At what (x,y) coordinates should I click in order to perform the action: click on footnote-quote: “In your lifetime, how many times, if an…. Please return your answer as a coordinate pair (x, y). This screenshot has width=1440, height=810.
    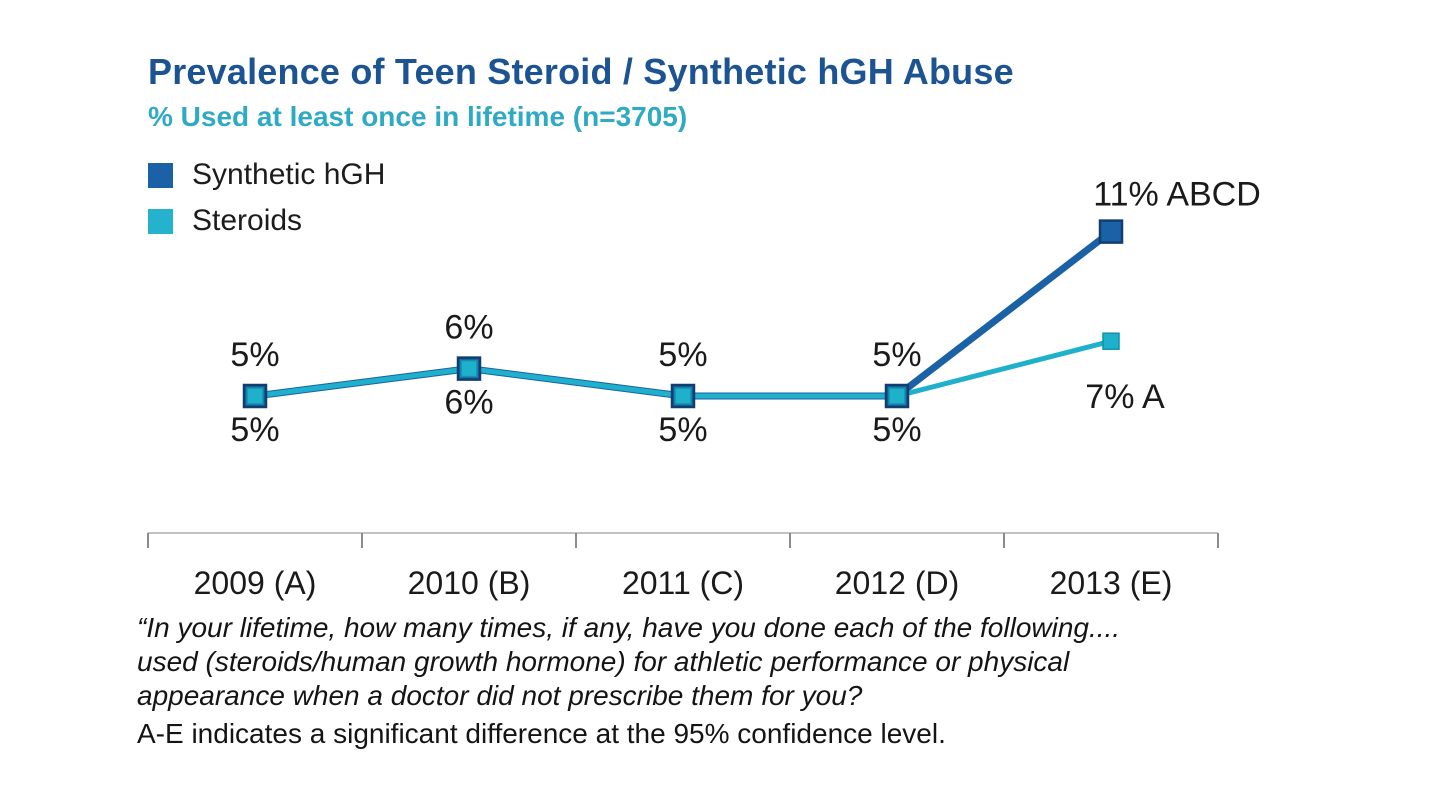
    Looking at the image, I should click on (628, 662).